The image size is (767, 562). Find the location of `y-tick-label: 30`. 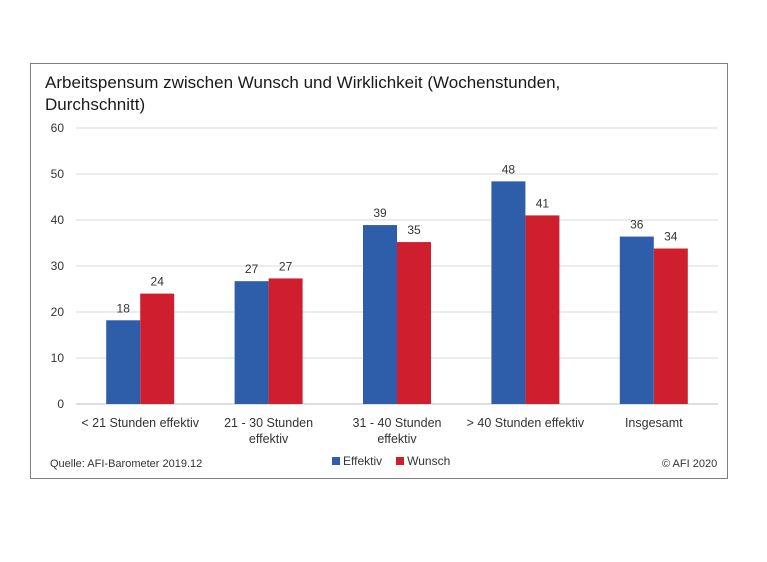

y-tick-label: 30 is located at coordinates (58, 266).